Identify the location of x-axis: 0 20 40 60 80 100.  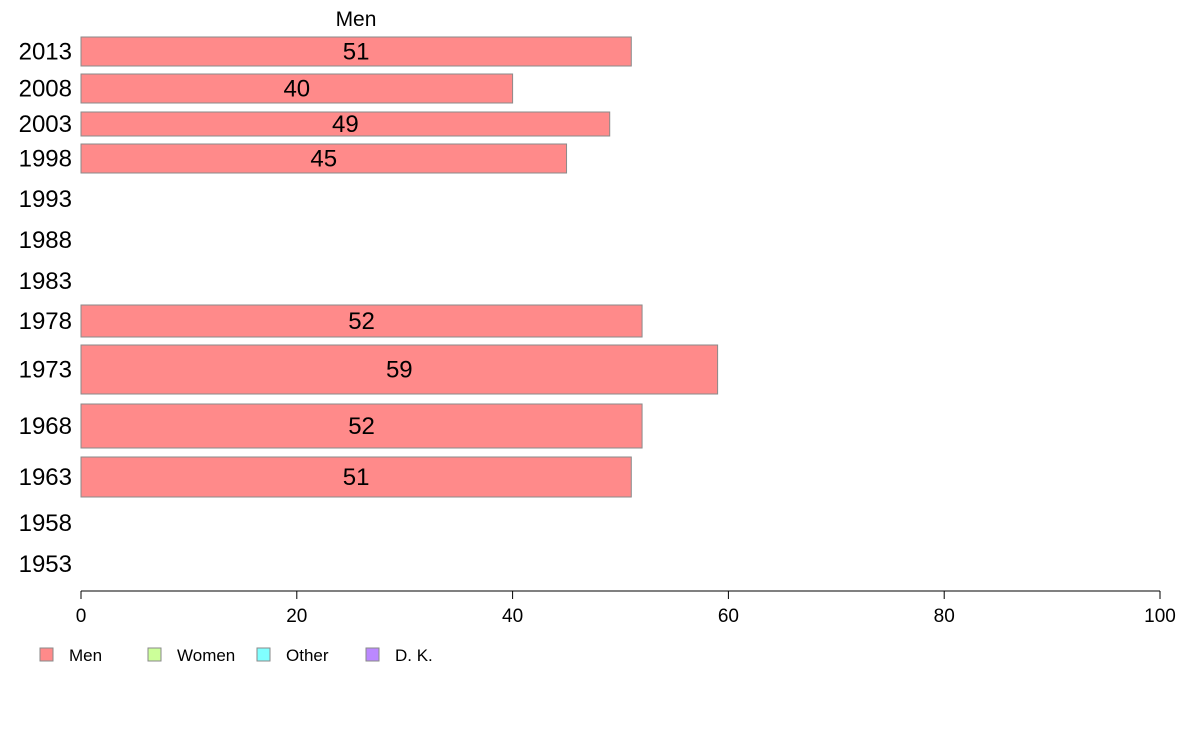
(626, 608).